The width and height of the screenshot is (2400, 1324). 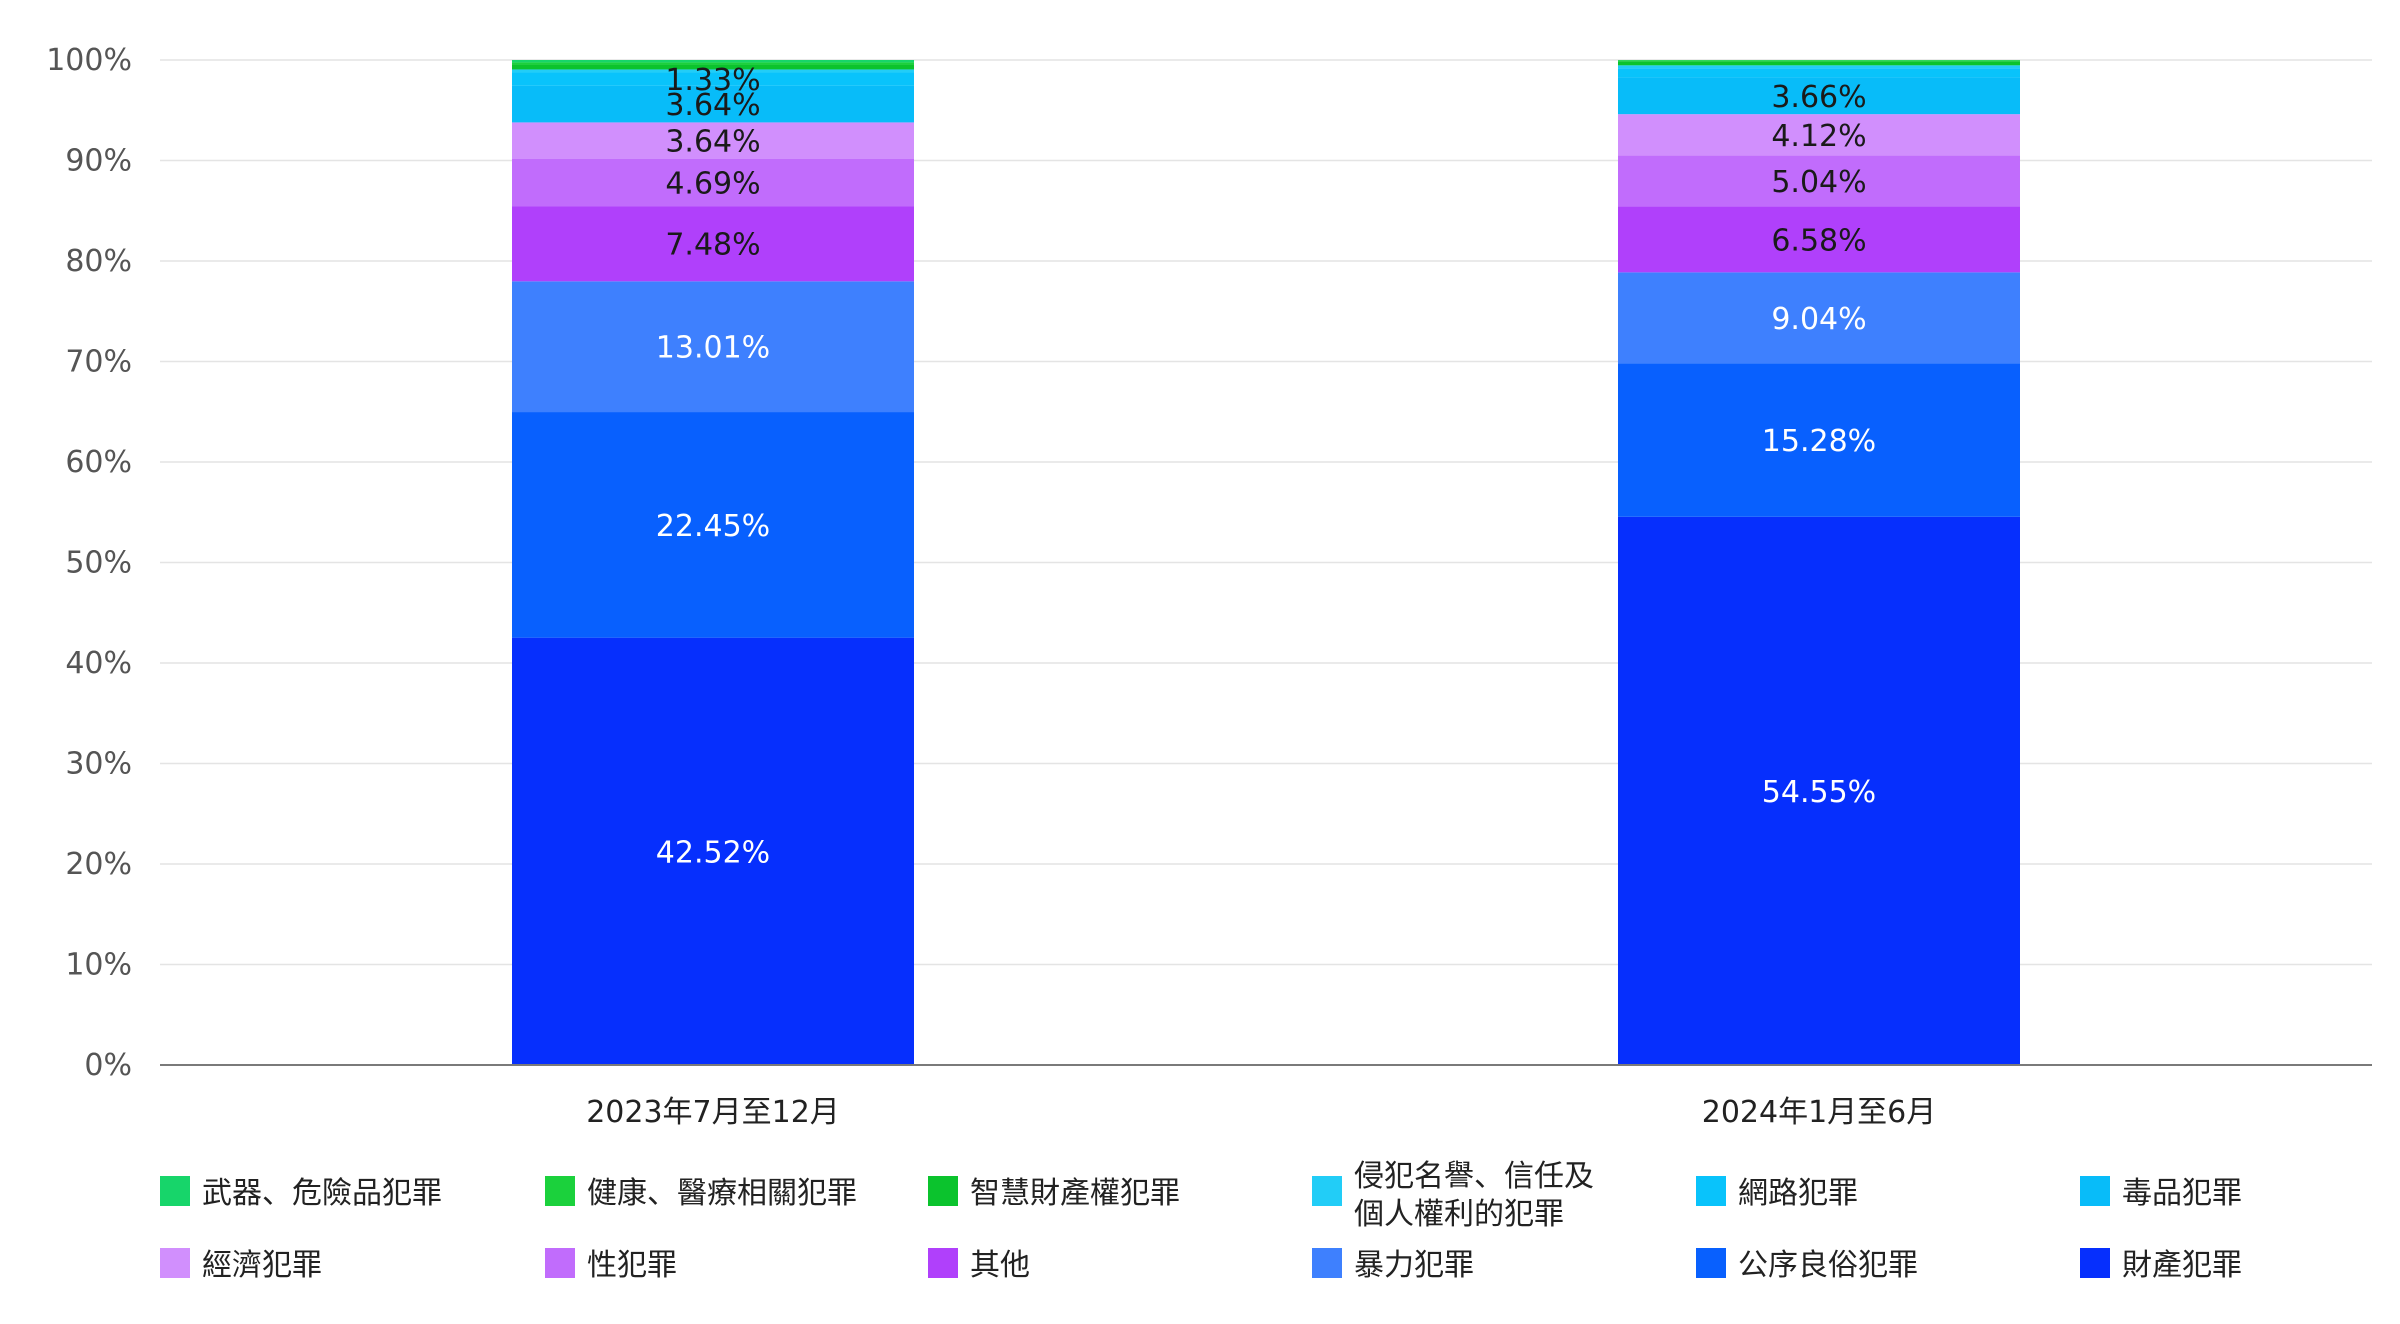 I want to click on legend-item: 健康、醫療相關犯罪, so click(x=701, y=1193).